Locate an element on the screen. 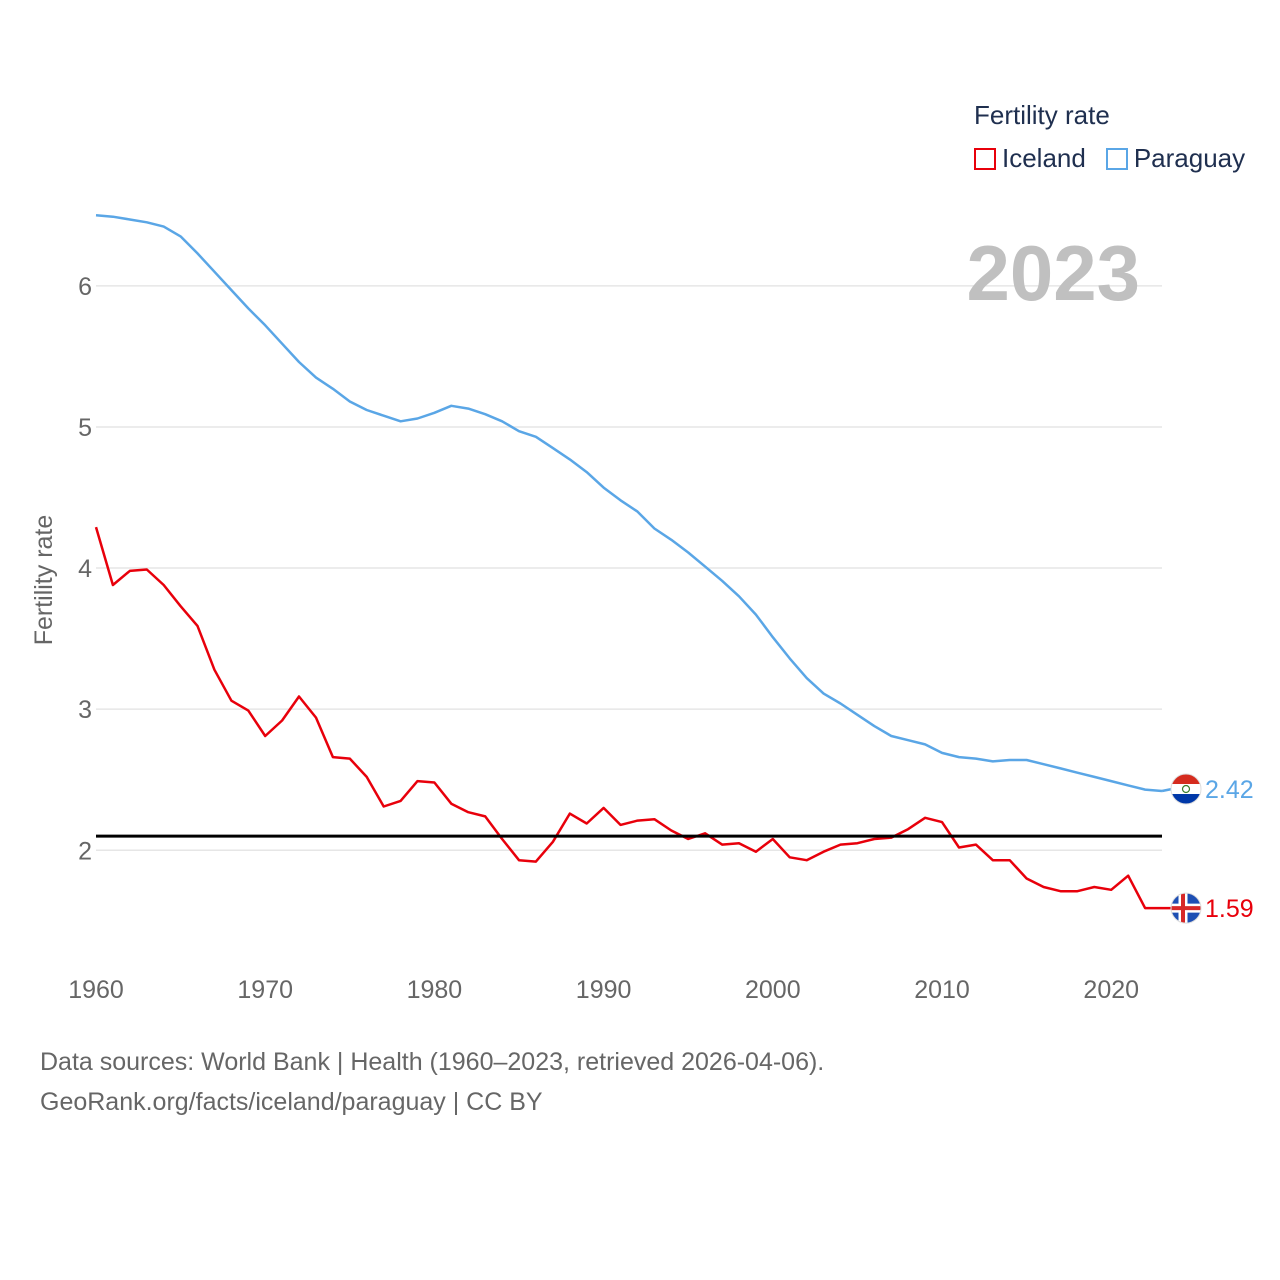 The image size is (1280, 1280). x-axis-ticks: 1960 1970 1980 1990 2000 2010 2020 is located at coordinates (603, 990).